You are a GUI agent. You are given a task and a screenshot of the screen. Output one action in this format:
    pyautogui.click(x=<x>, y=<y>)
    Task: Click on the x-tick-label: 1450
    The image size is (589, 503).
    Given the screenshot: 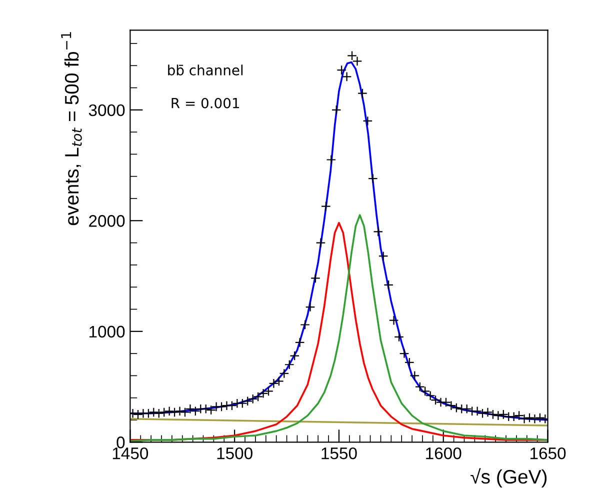 What is the action you would take?
    pyautogui.click(x=130, y=453)
    